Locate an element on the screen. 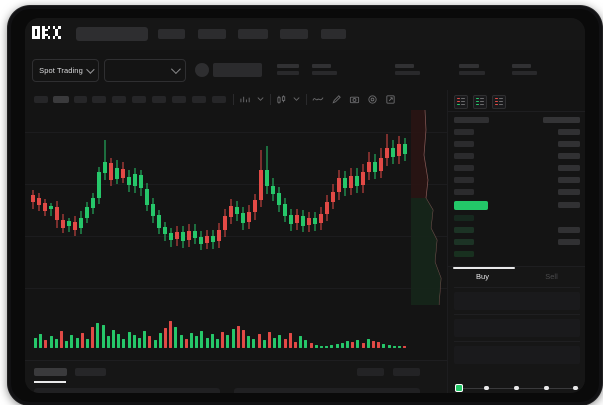 The width and height of the screenshot is (603, 405). market-type-dropdown: Spot Trading is located at coordinates (65, 70).